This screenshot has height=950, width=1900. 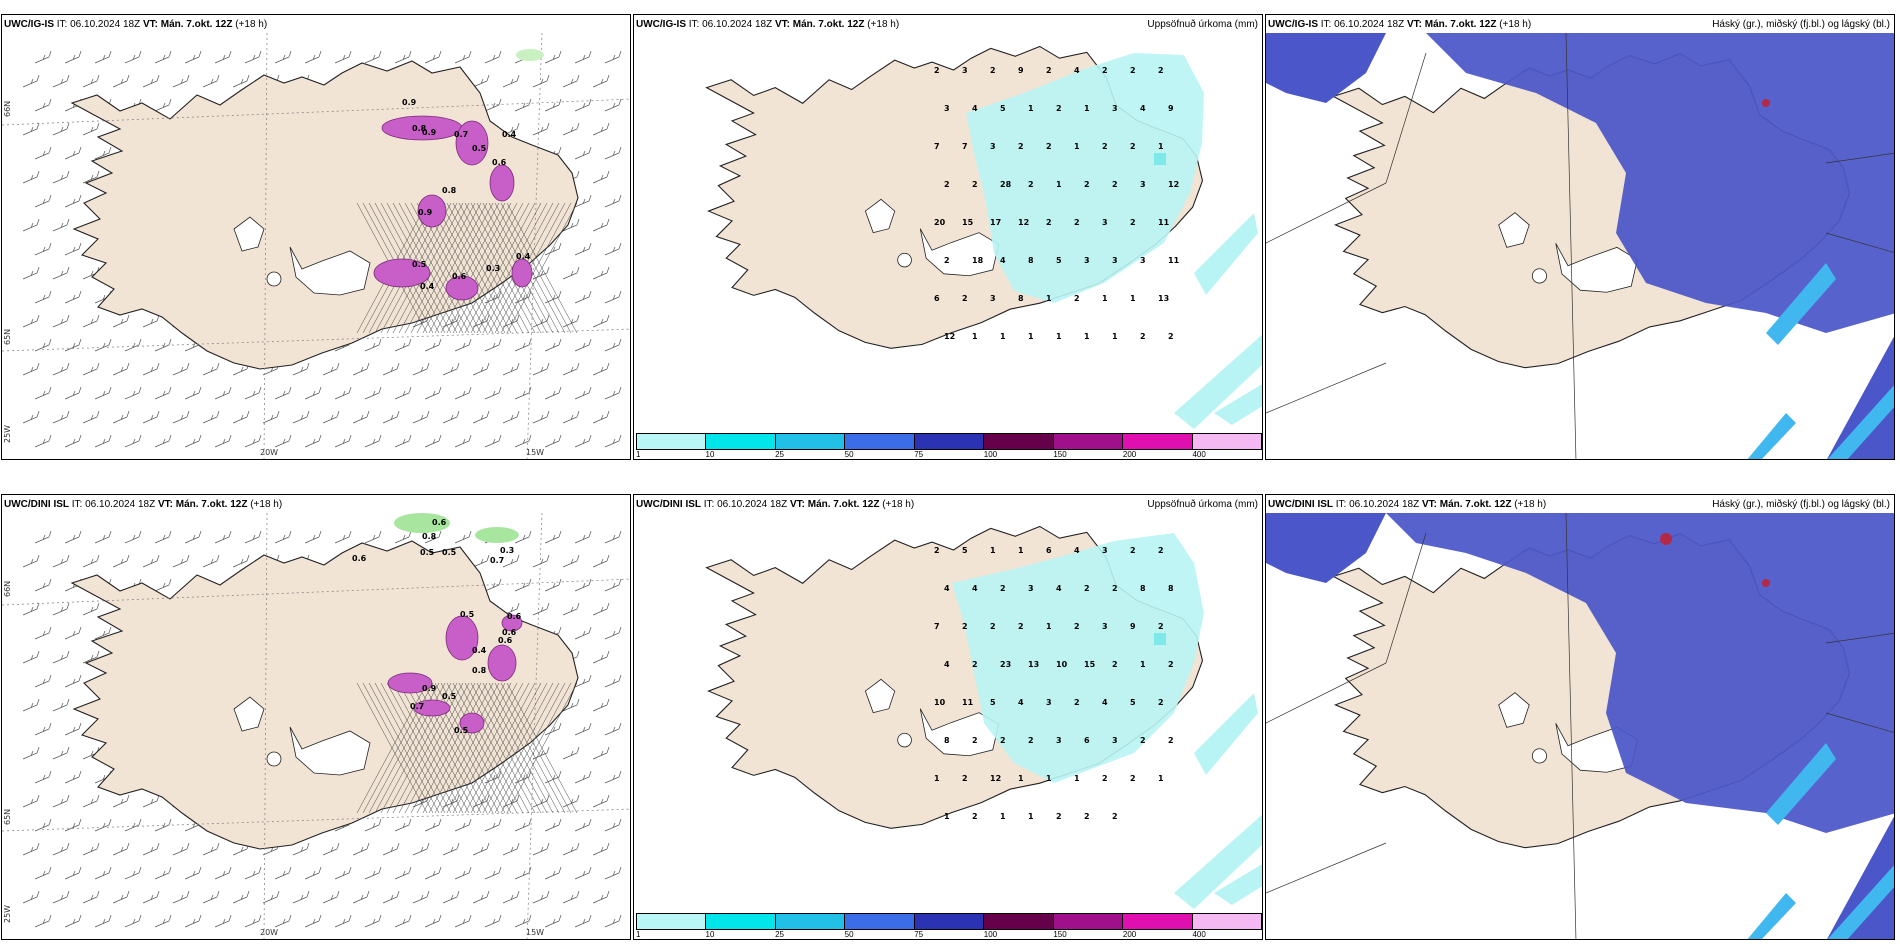 I want to click on axis-label: 15W, so click(x=535, y=452).